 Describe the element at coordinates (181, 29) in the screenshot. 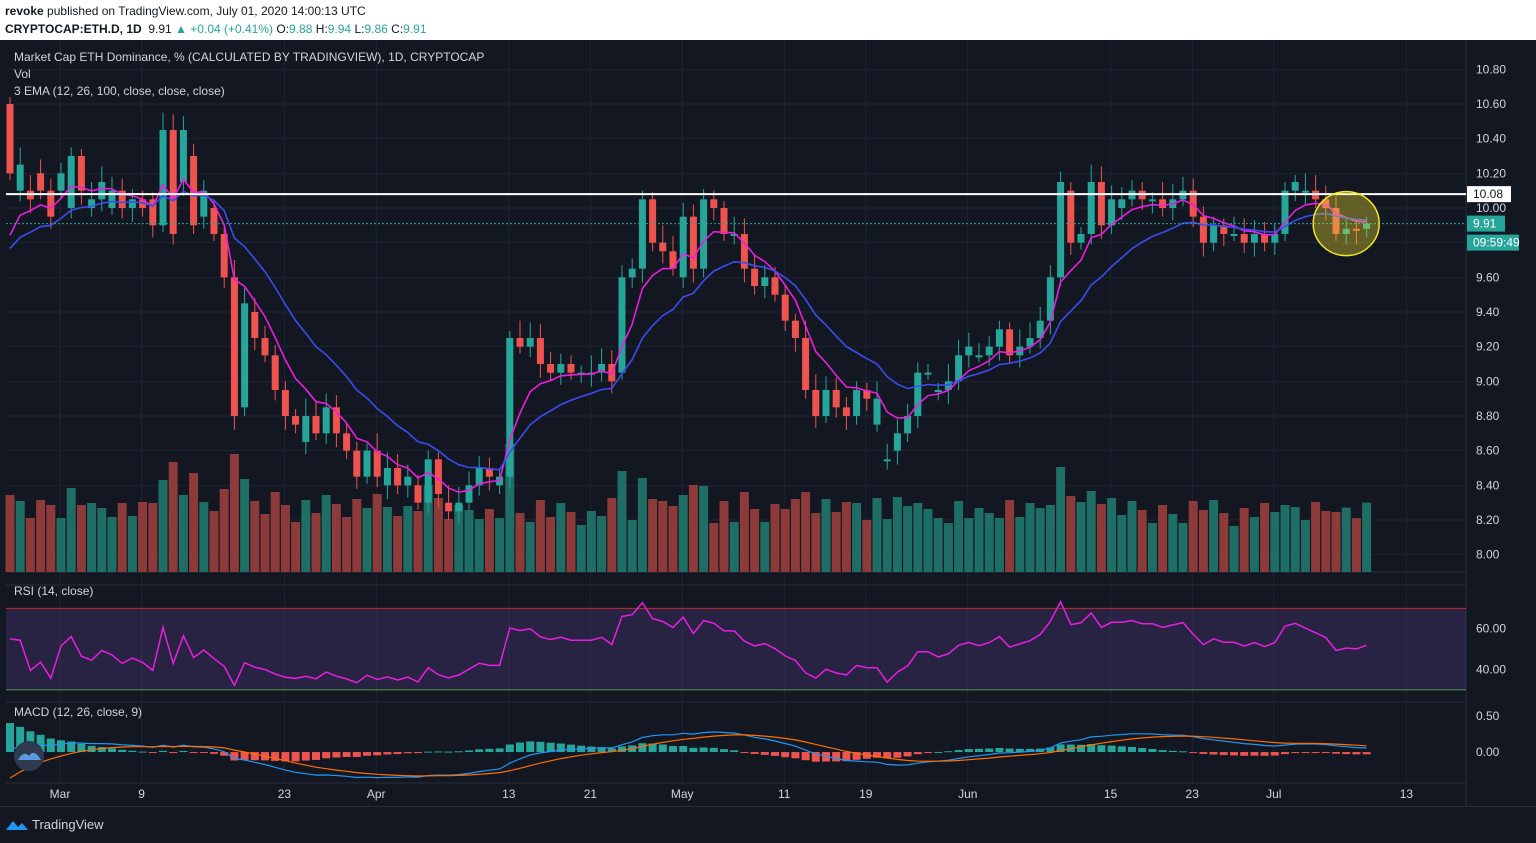

I see `up-arrow-icon: ▲` at that location.